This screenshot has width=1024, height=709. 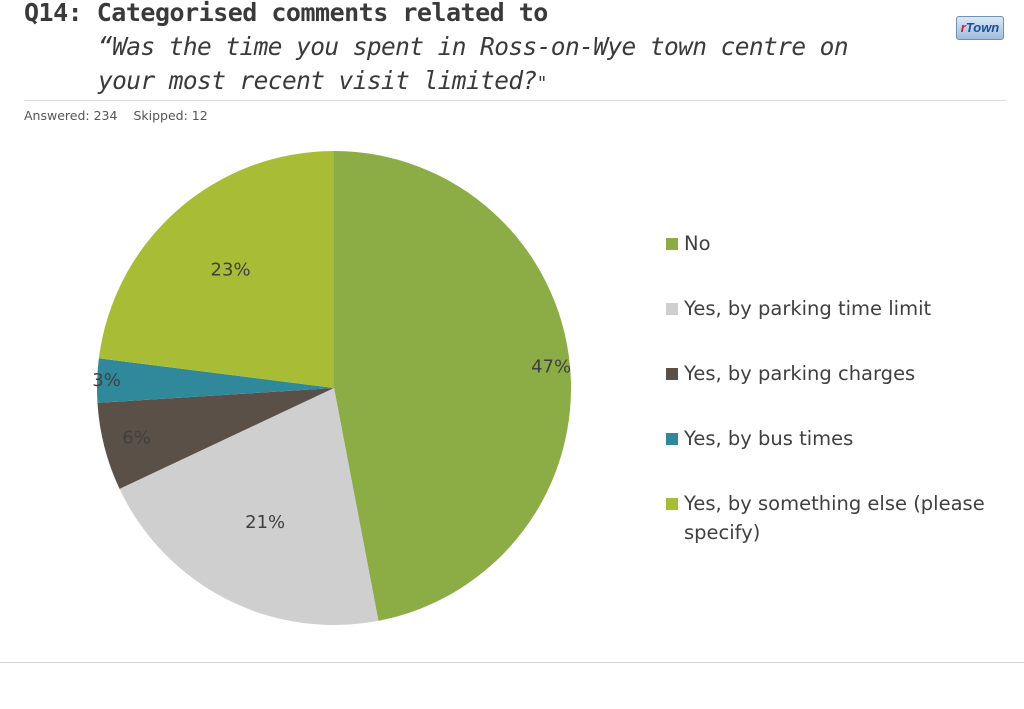 What do you see at coordinates (215, 438) in the screenshot?
I see `pie-slice-yes-by-parking-charges` at bounding box center [215, 438].